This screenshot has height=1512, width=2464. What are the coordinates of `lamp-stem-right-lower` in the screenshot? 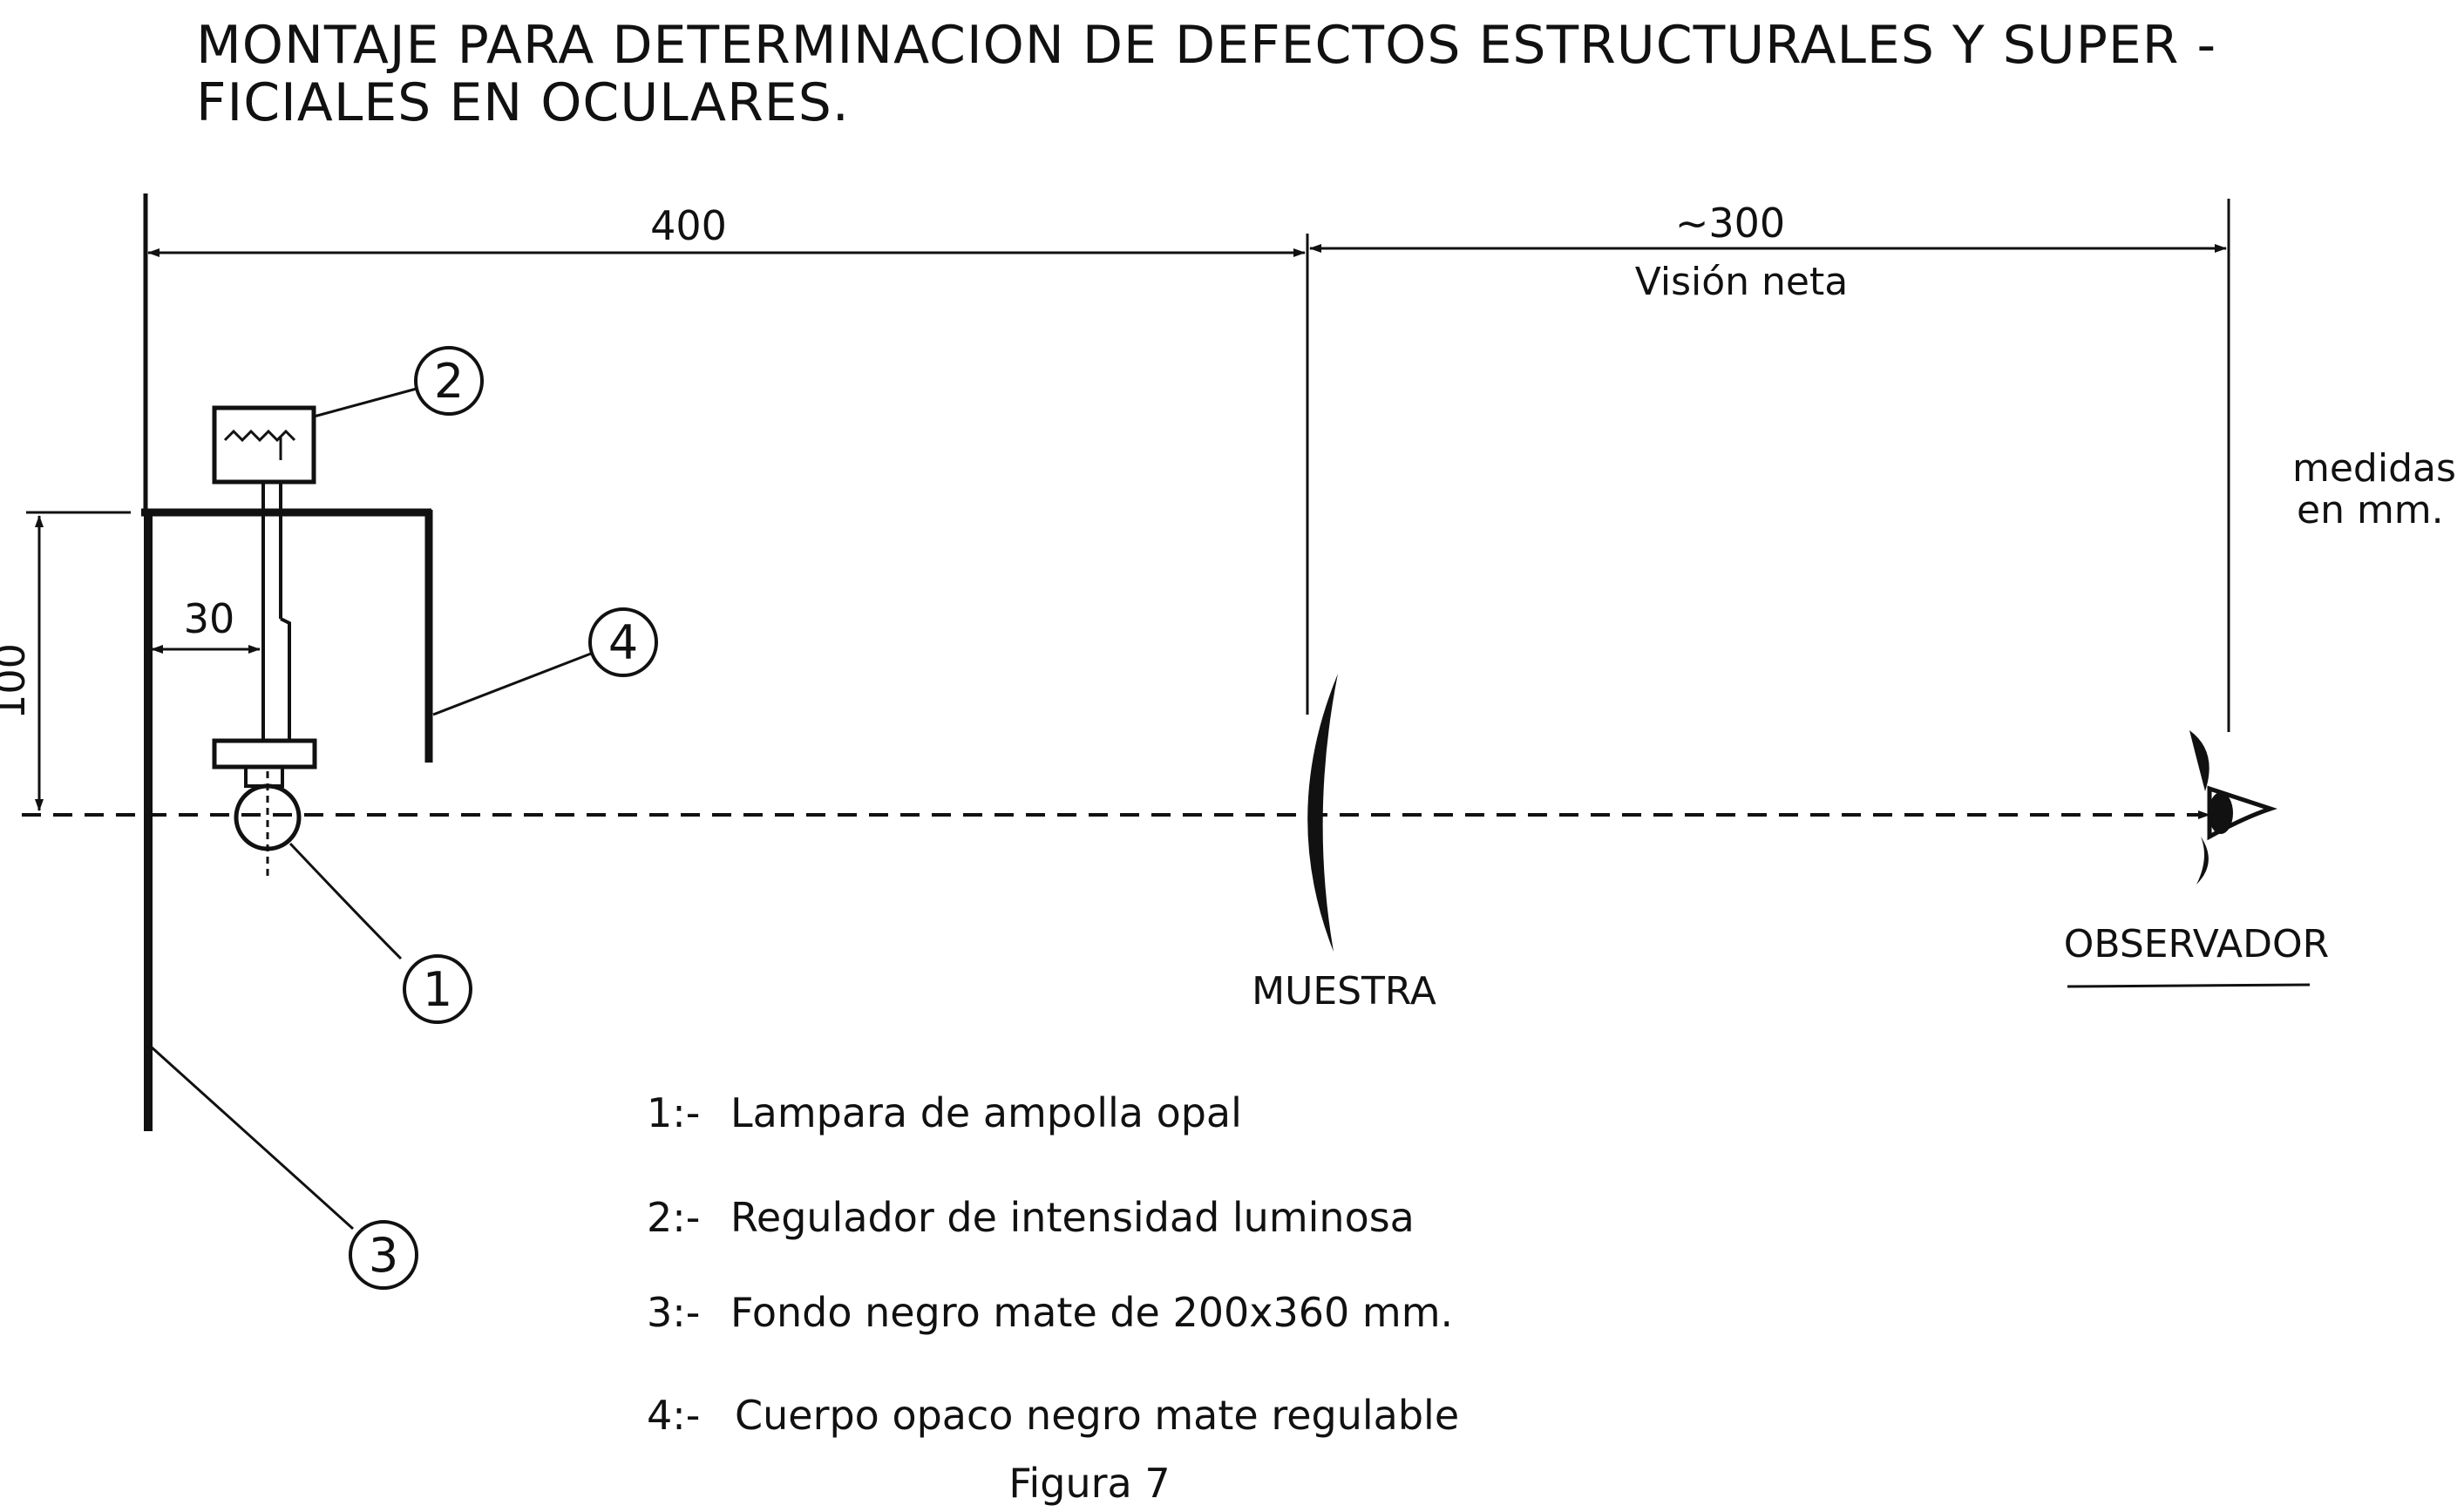 It's located at (286, 679).